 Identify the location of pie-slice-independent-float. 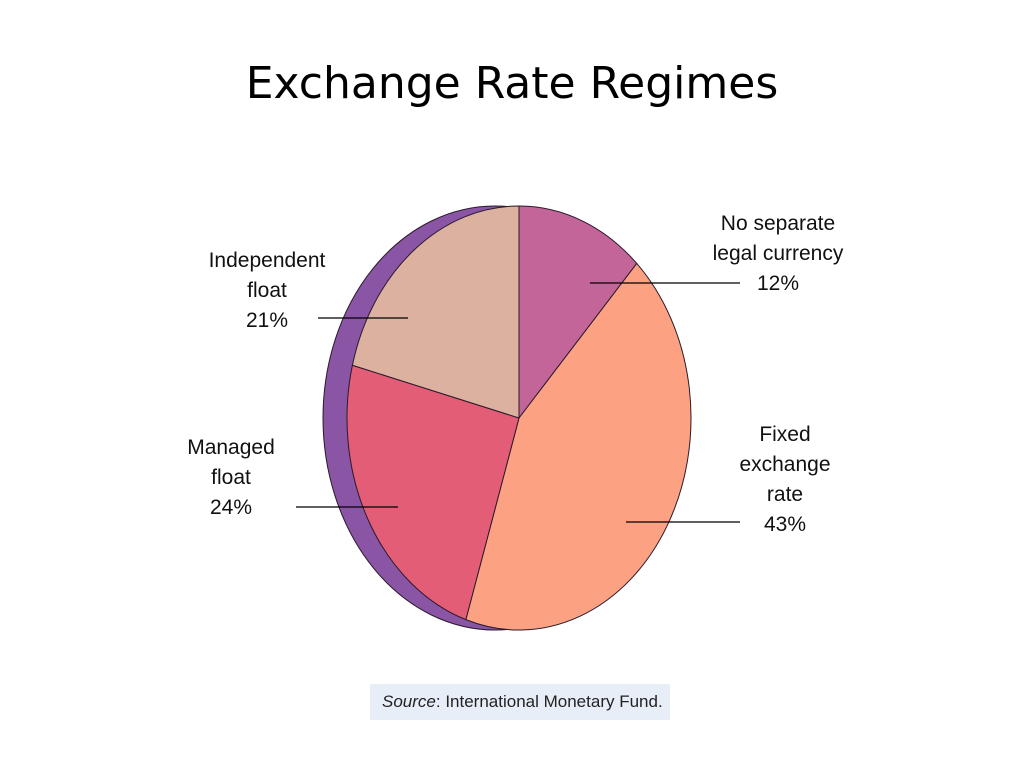
(435, 312).